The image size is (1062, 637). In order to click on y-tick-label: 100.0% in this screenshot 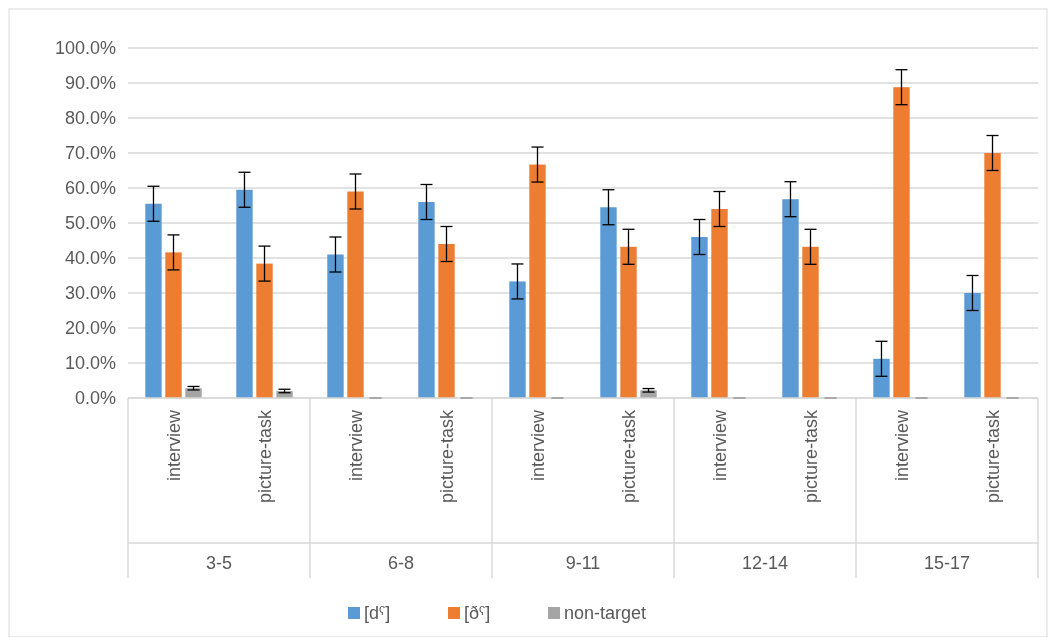, I will do `click(85, 48)`.